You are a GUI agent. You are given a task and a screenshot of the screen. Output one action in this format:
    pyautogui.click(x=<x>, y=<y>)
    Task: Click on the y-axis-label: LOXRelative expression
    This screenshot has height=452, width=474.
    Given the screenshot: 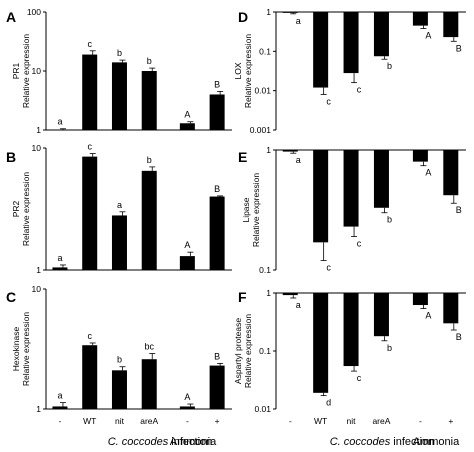 What is the action you would take?
    pyautogui.click(x=243, y=71)
    